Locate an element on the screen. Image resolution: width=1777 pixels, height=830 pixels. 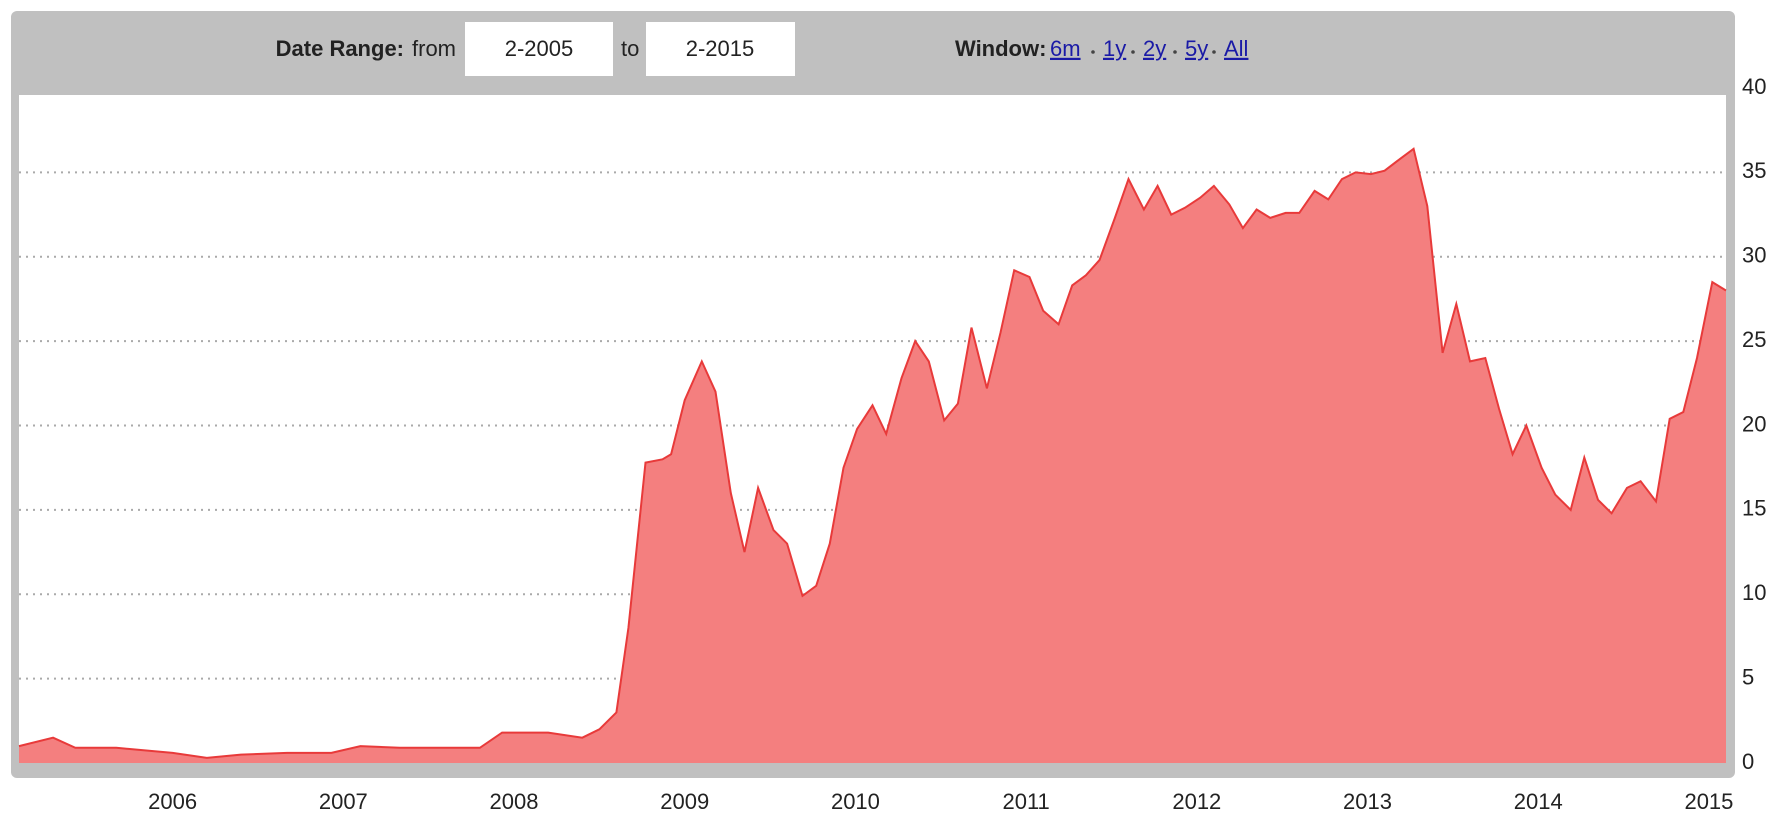
to-input is located at coordinates (720, 49).